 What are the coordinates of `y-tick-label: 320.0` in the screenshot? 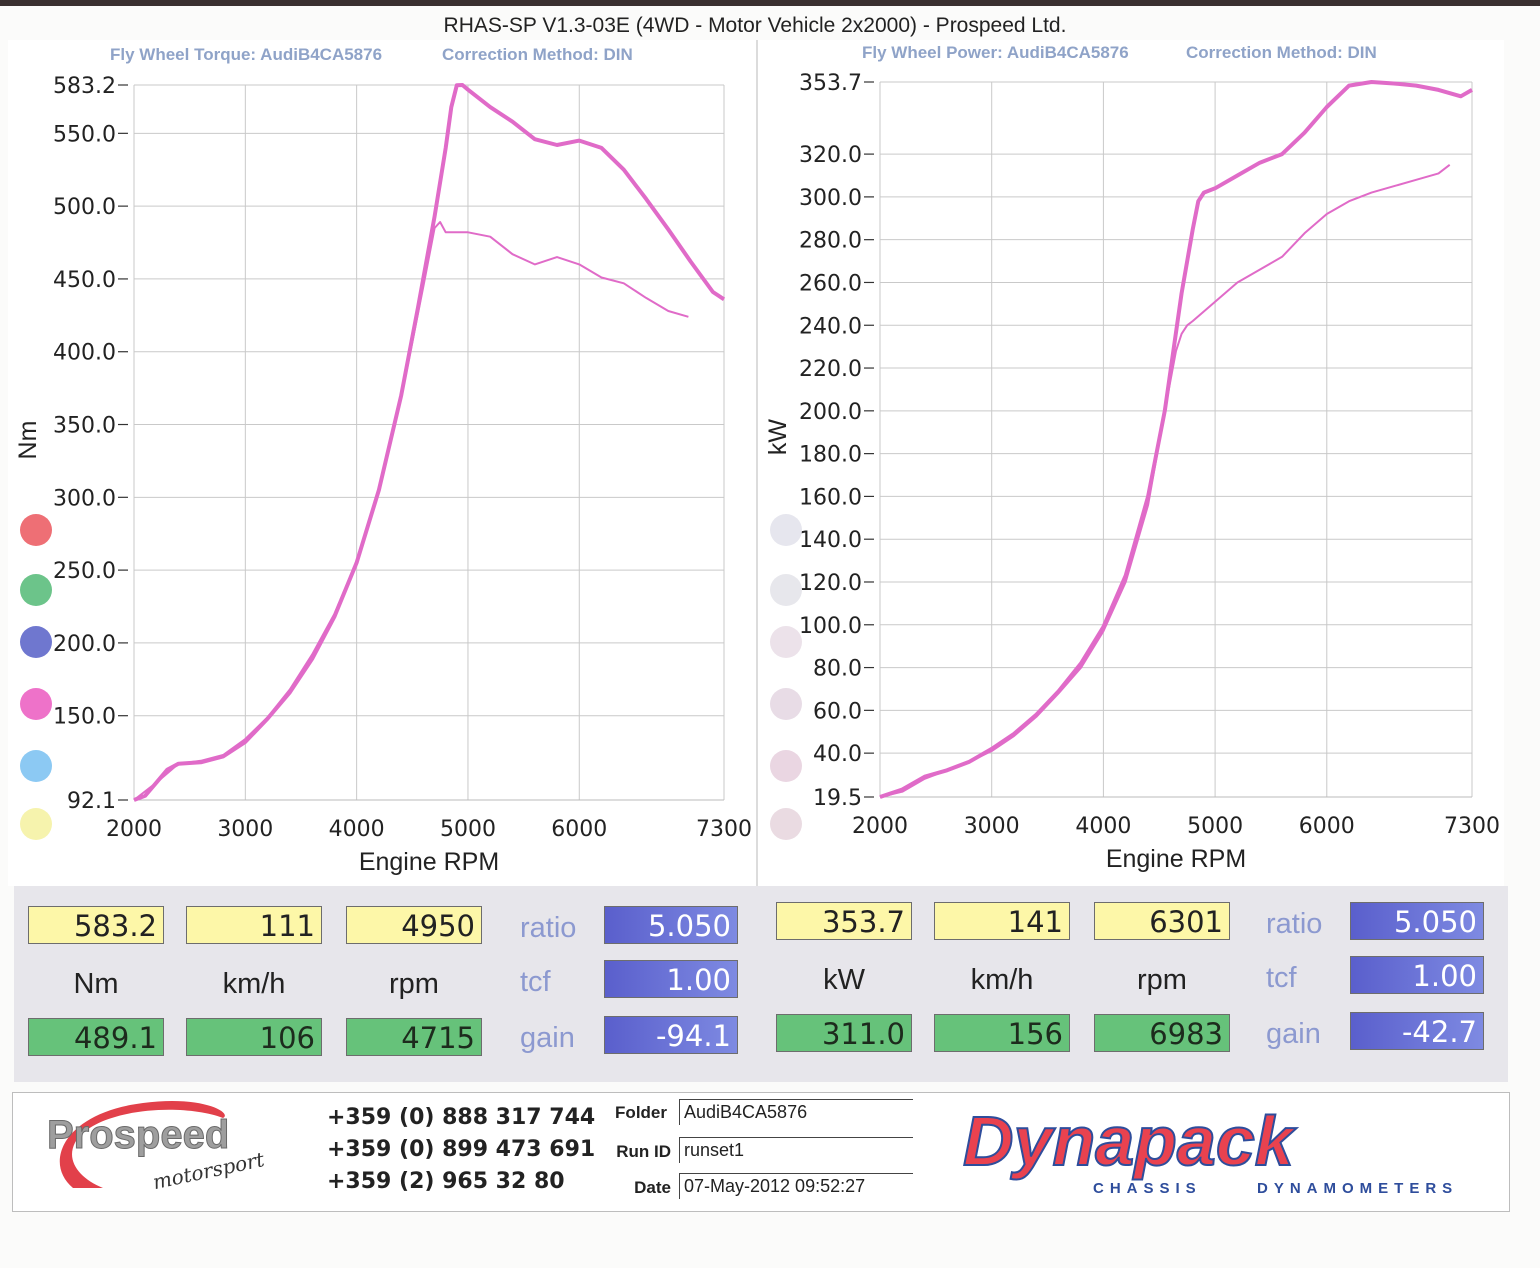 It's located at (830, 155).